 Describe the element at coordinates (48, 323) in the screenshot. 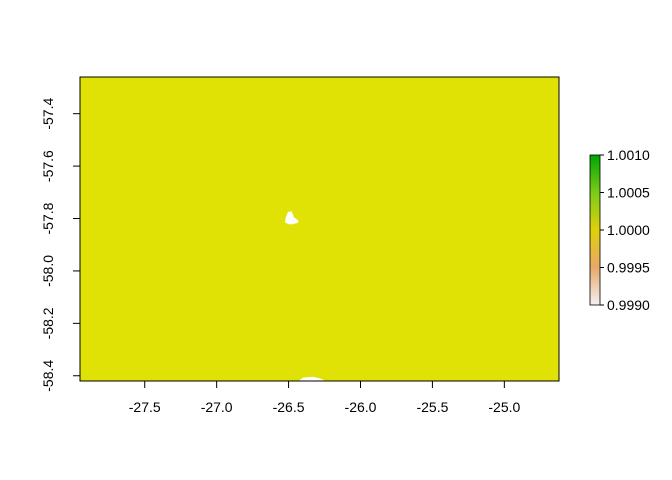

I see `y-tick-label: -58.2` at that location.